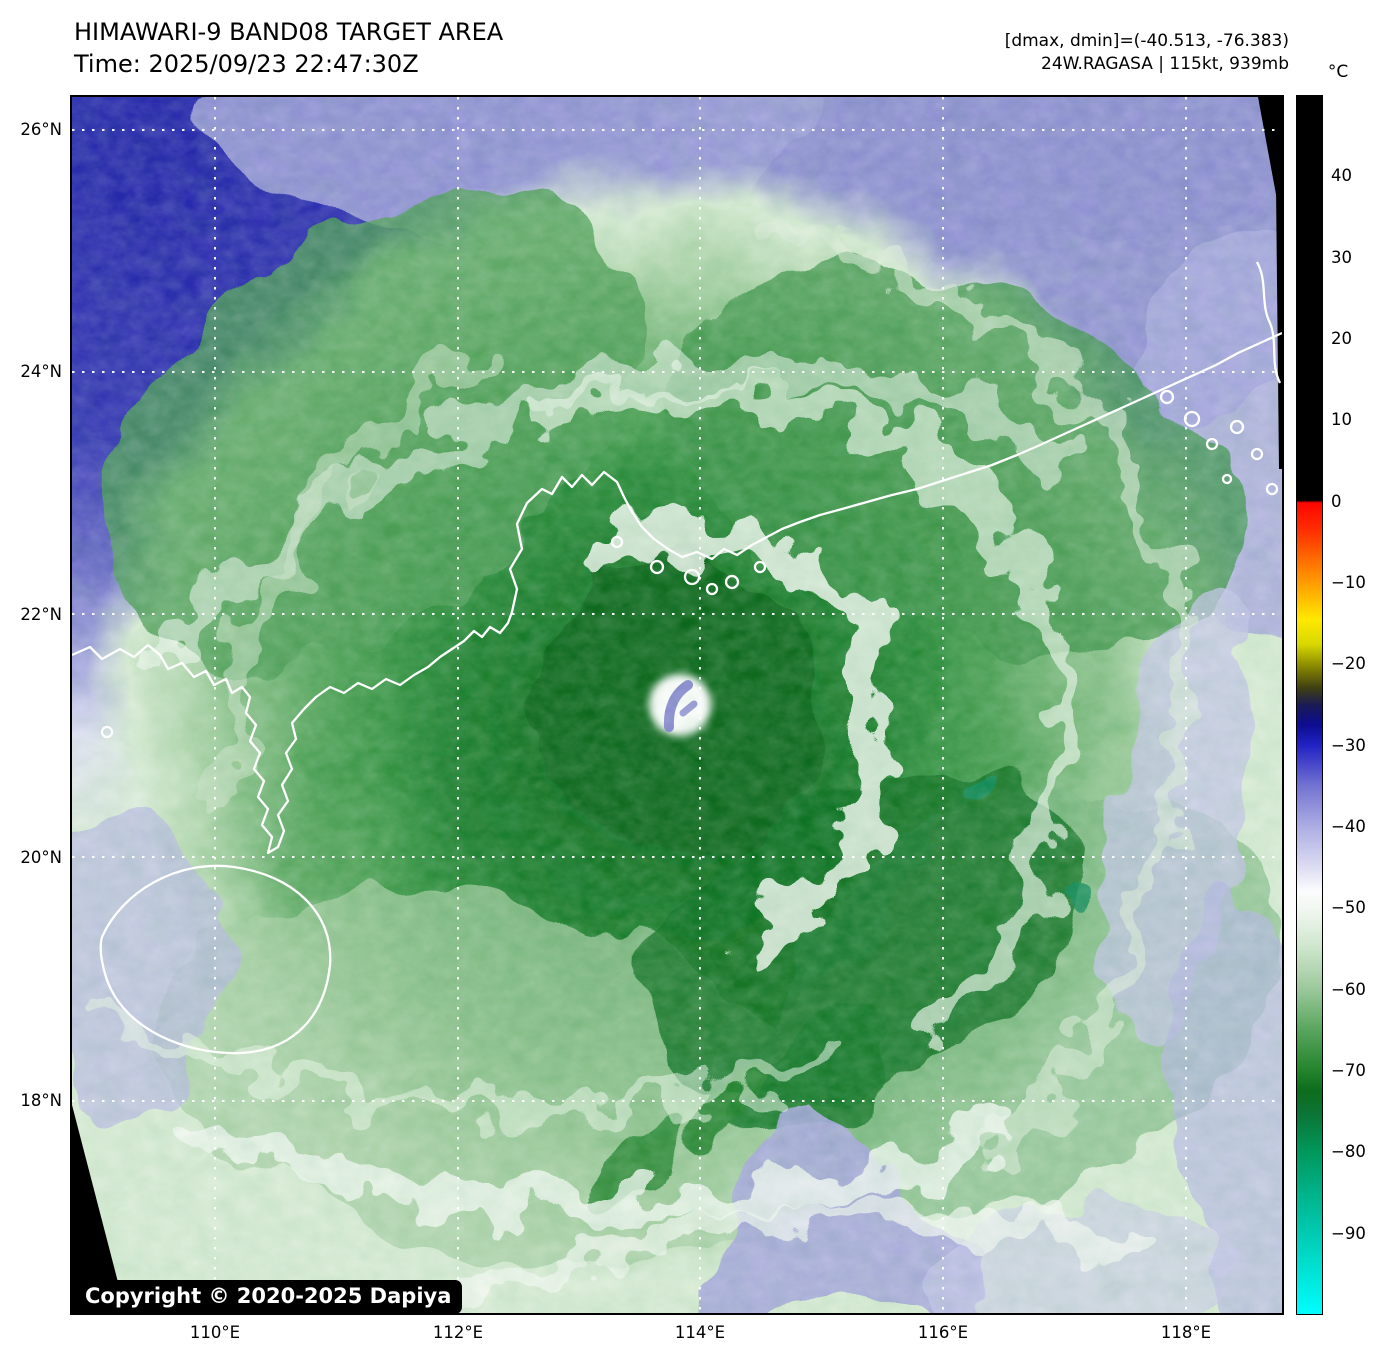 The width and height of the screenshot is (1390, 1359). Describe the element at coordinates (41, 129) in the screenshot. I see `lat-label: 26°N` at that location.